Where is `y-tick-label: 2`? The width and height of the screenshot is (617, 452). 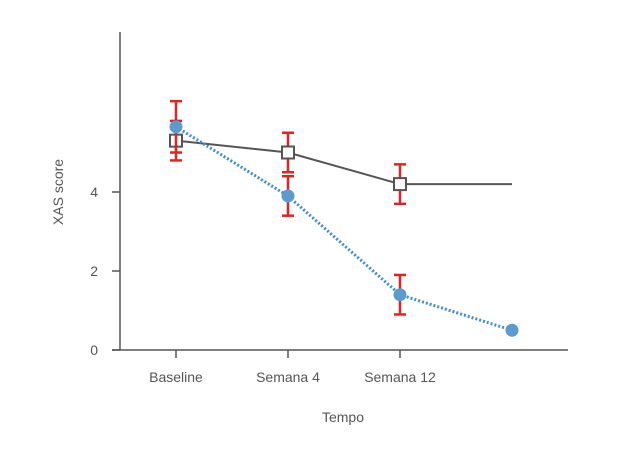 y-tick-label: 2 is located at coordinates (94, 271).